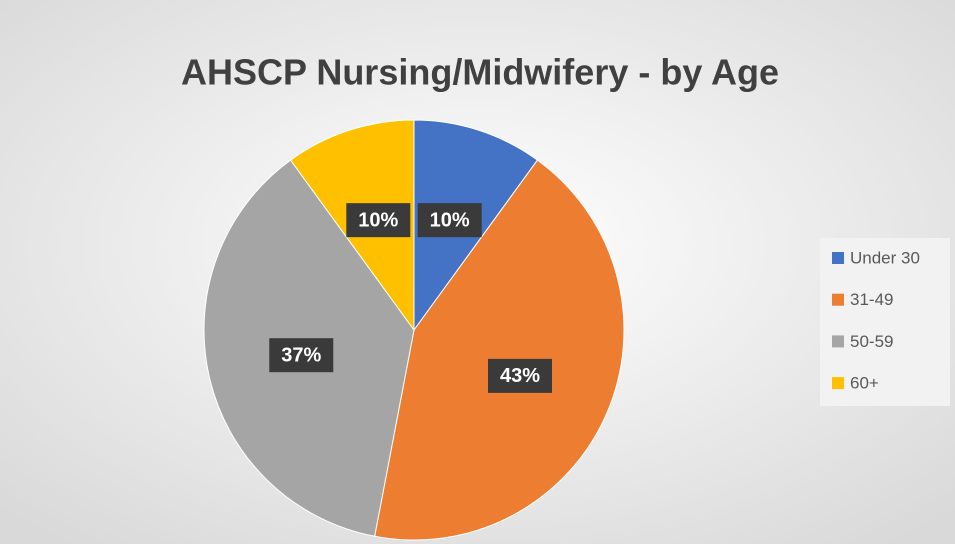 The width and height of the screenshot is (955, 544). I want to click on legend-label: 31-49, so click(871, 299).